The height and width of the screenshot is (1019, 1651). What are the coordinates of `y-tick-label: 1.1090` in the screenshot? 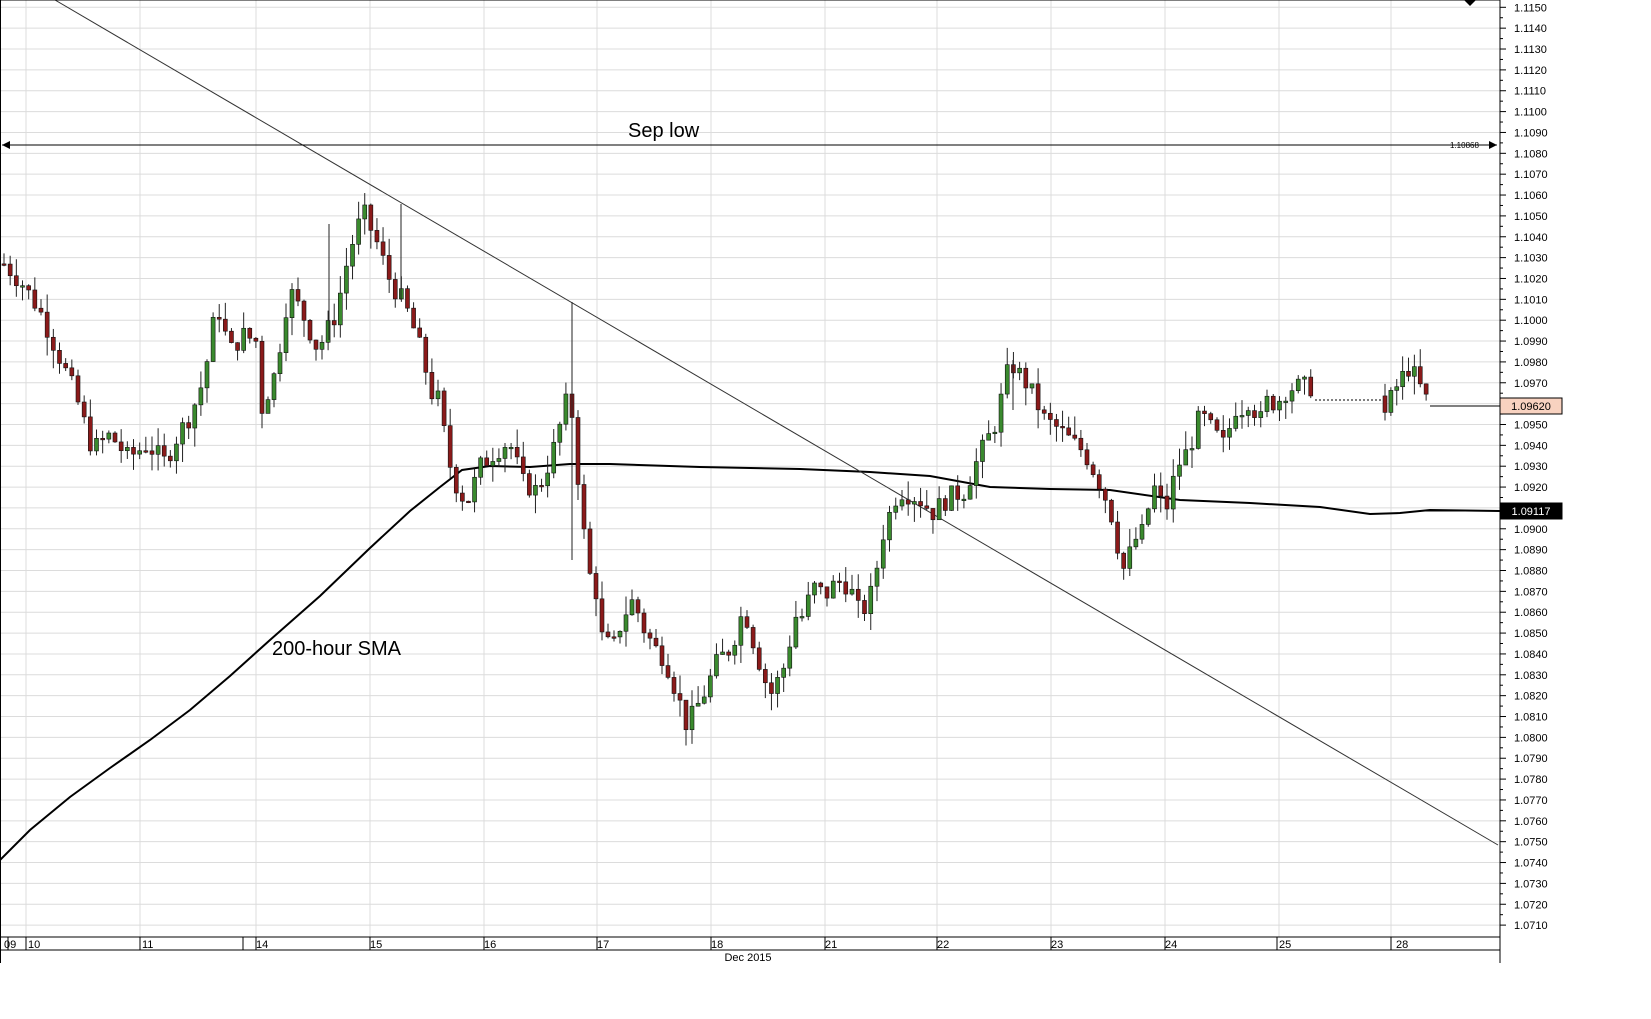 It's located at (1531, 133).